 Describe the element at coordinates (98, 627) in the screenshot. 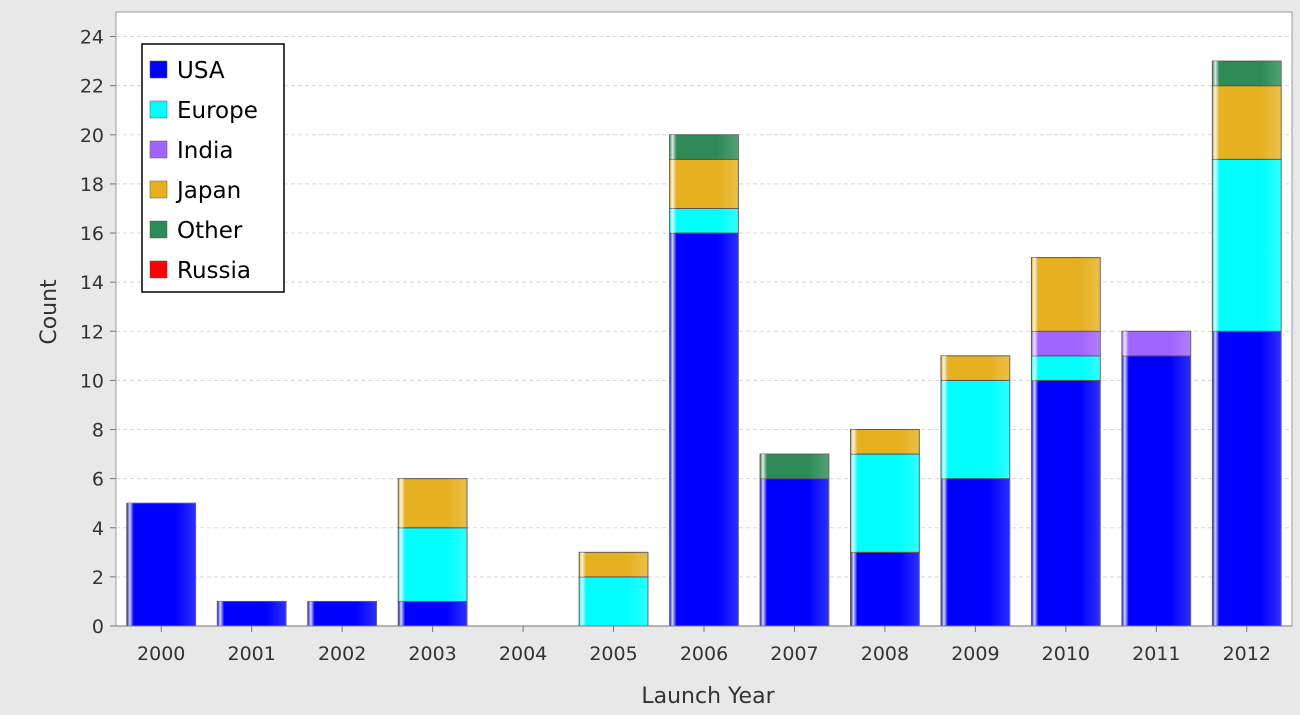

I see `y-tick-label: 0` at that location.